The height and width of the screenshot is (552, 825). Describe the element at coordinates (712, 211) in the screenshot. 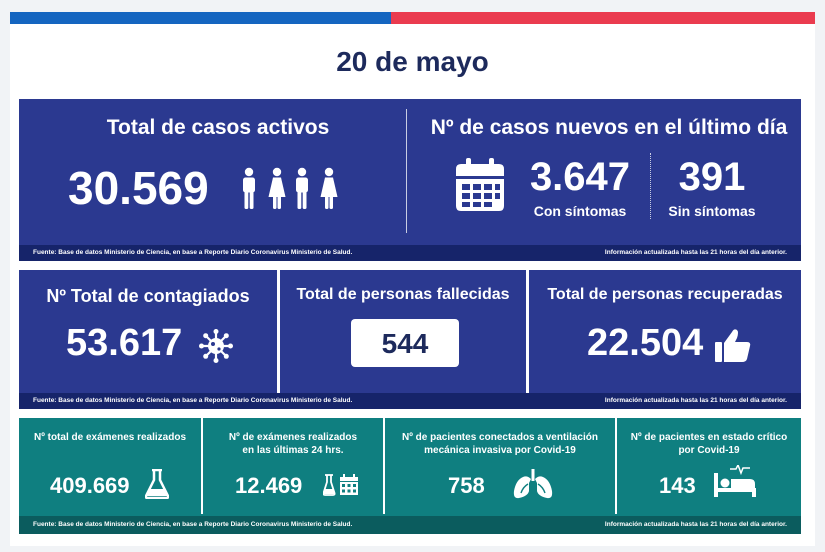

I see `asymptomatic-label: Sin síntomas` at that location.